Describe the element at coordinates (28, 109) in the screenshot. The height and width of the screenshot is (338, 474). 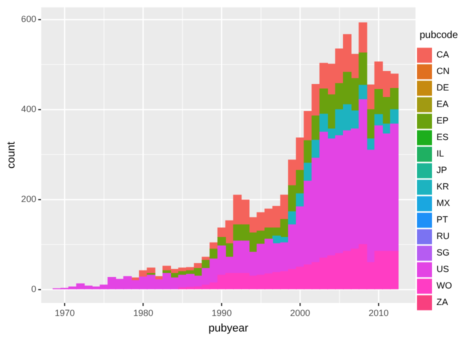
I see `y-tick-label: 400` at that location.